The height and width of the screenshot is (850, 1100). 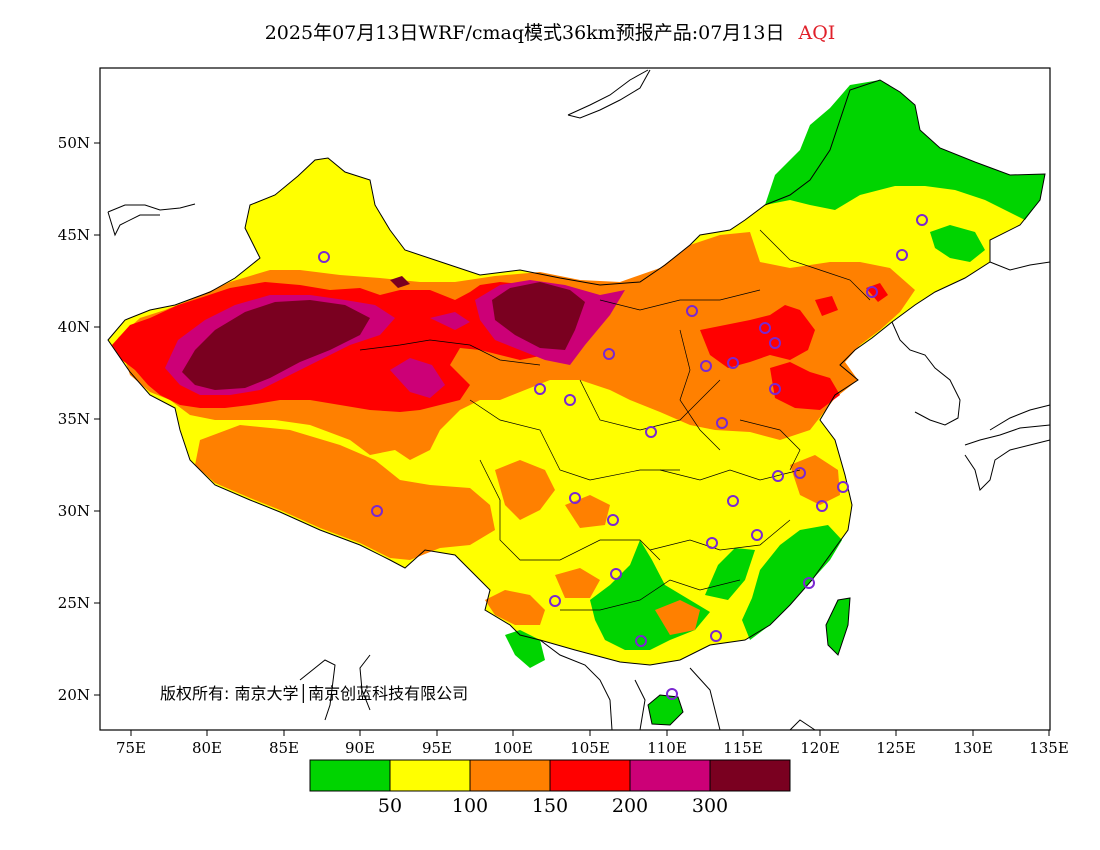 I want to click on region-good-southeast, so click(x=792, y=582).